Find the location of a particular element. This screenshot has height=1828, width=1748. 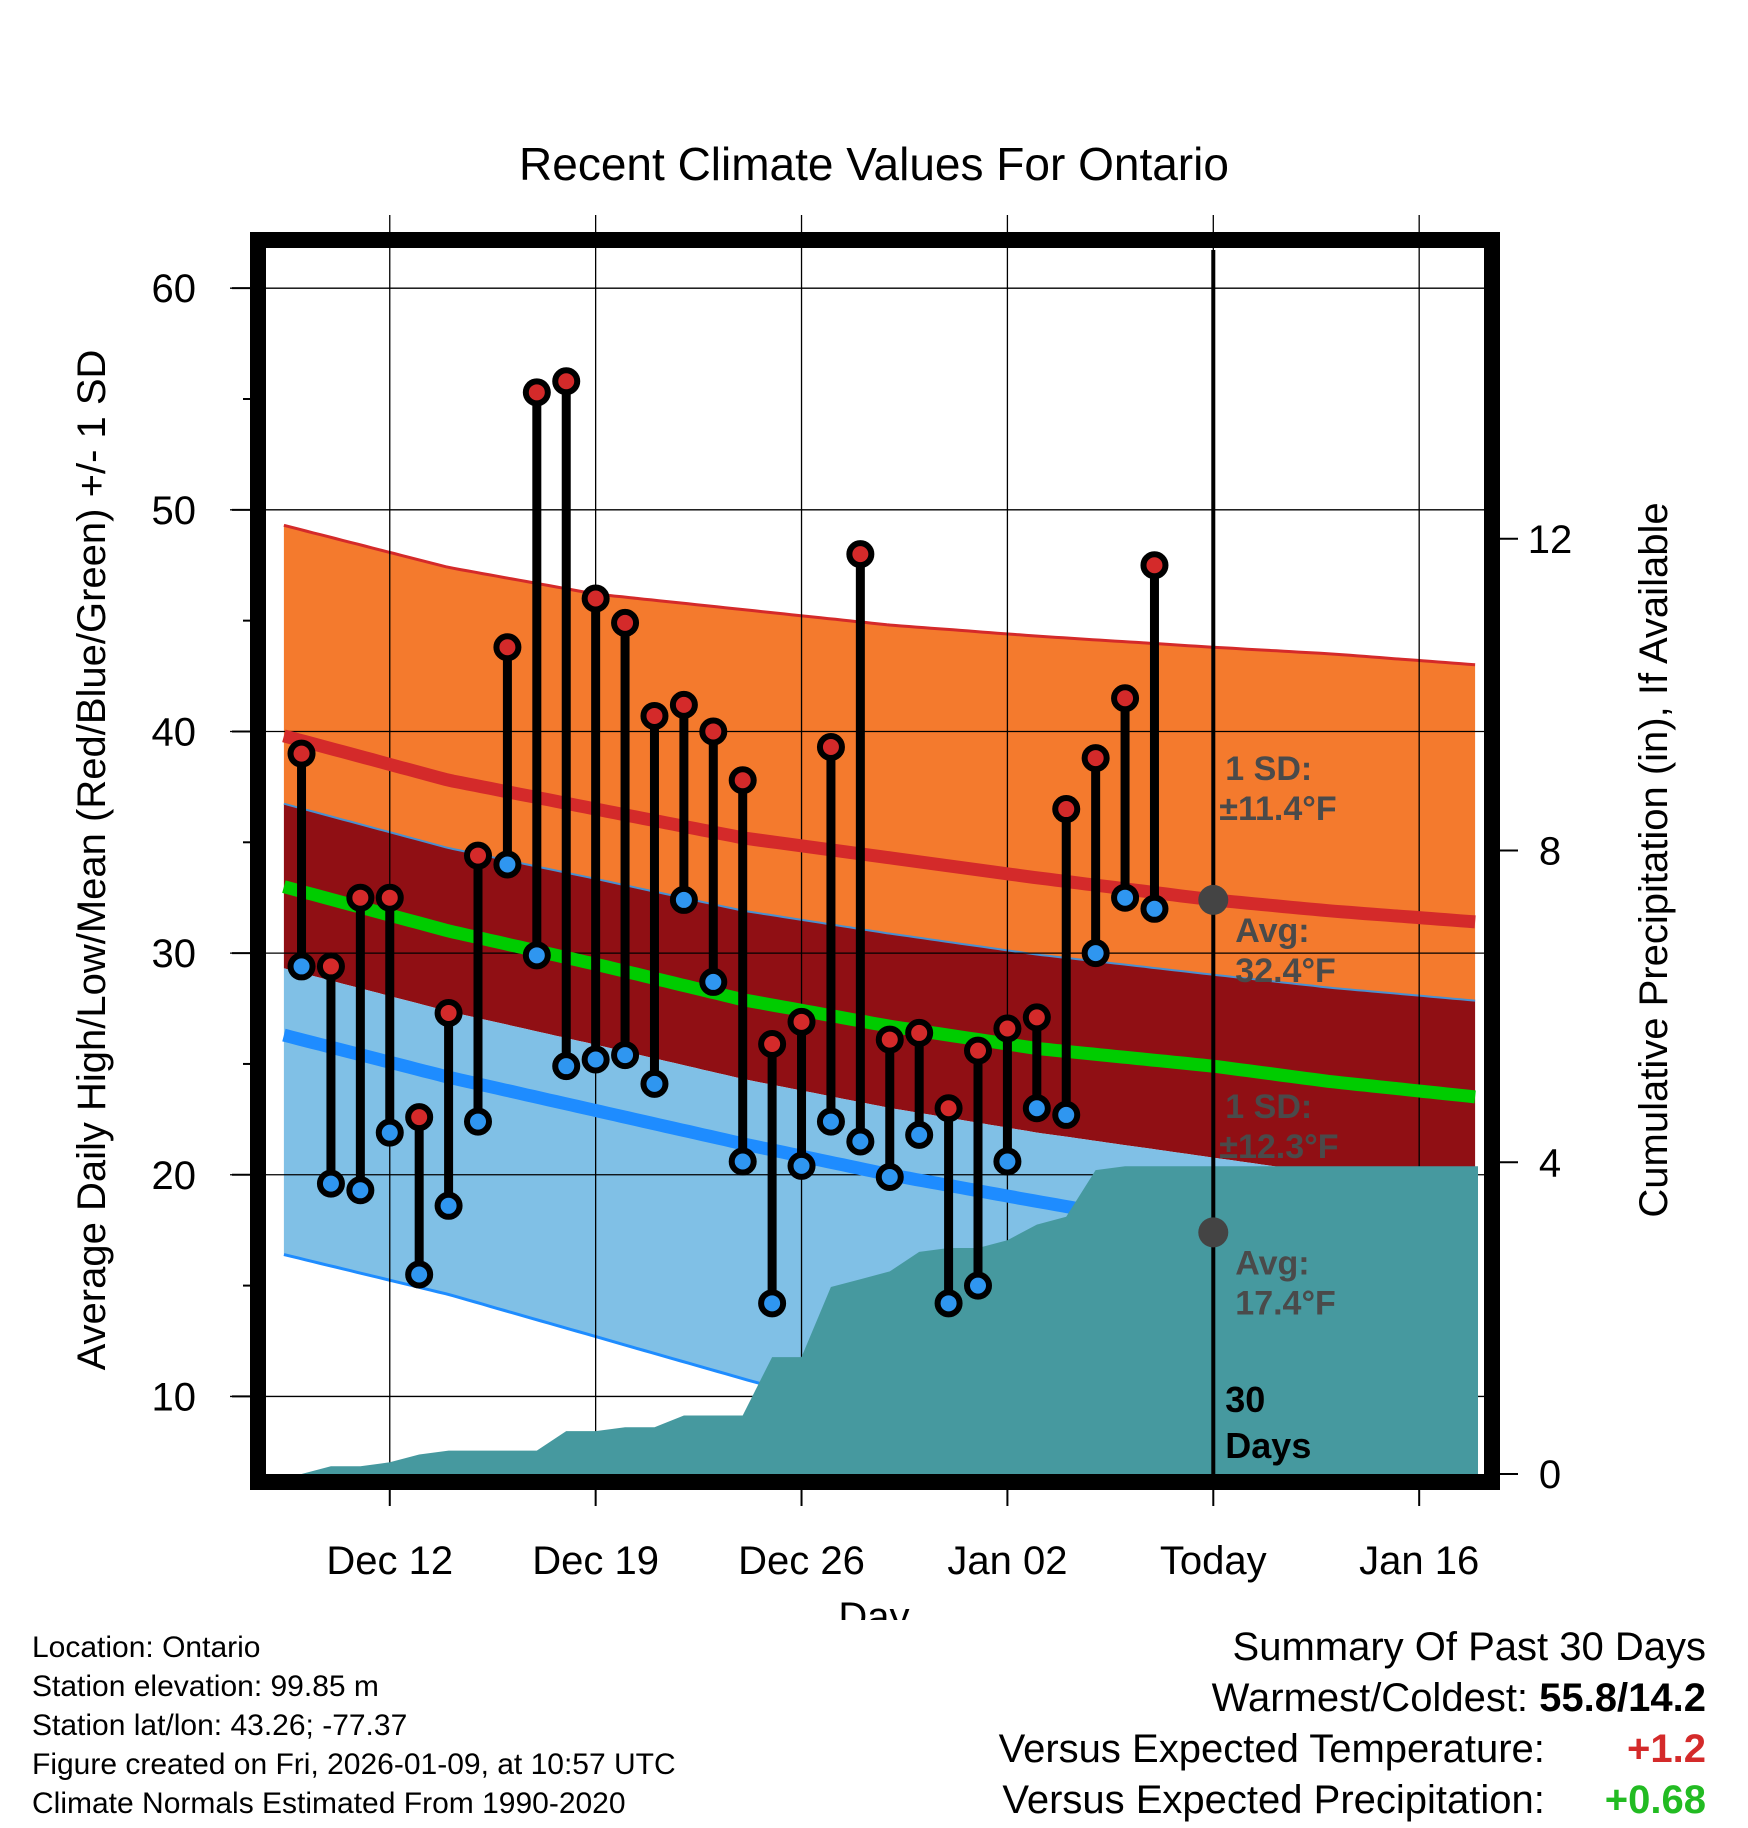

high-sd-band-lower is located at coordinates (879, 868).